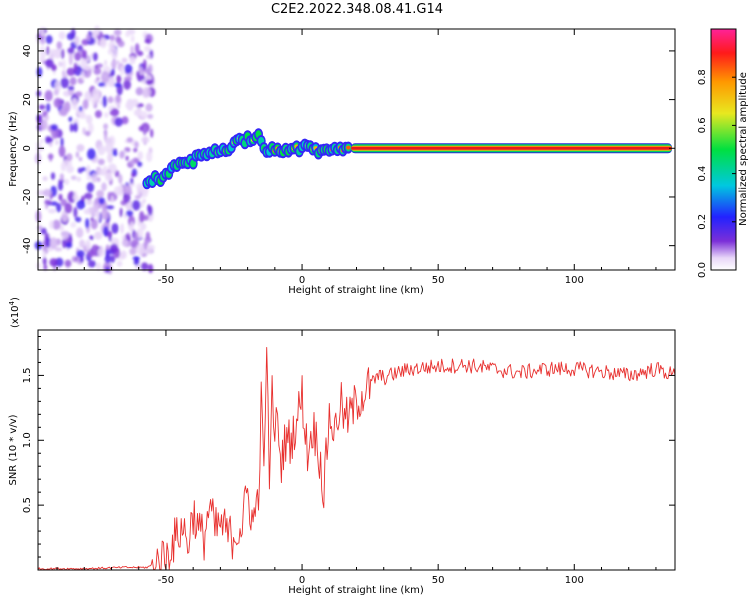 Image resolution: width=750 pixels, height=600 pixels. Describe the element at coordinates (27, 375) in the screenshot. I see `y-tick-label: 1.5` at that location.